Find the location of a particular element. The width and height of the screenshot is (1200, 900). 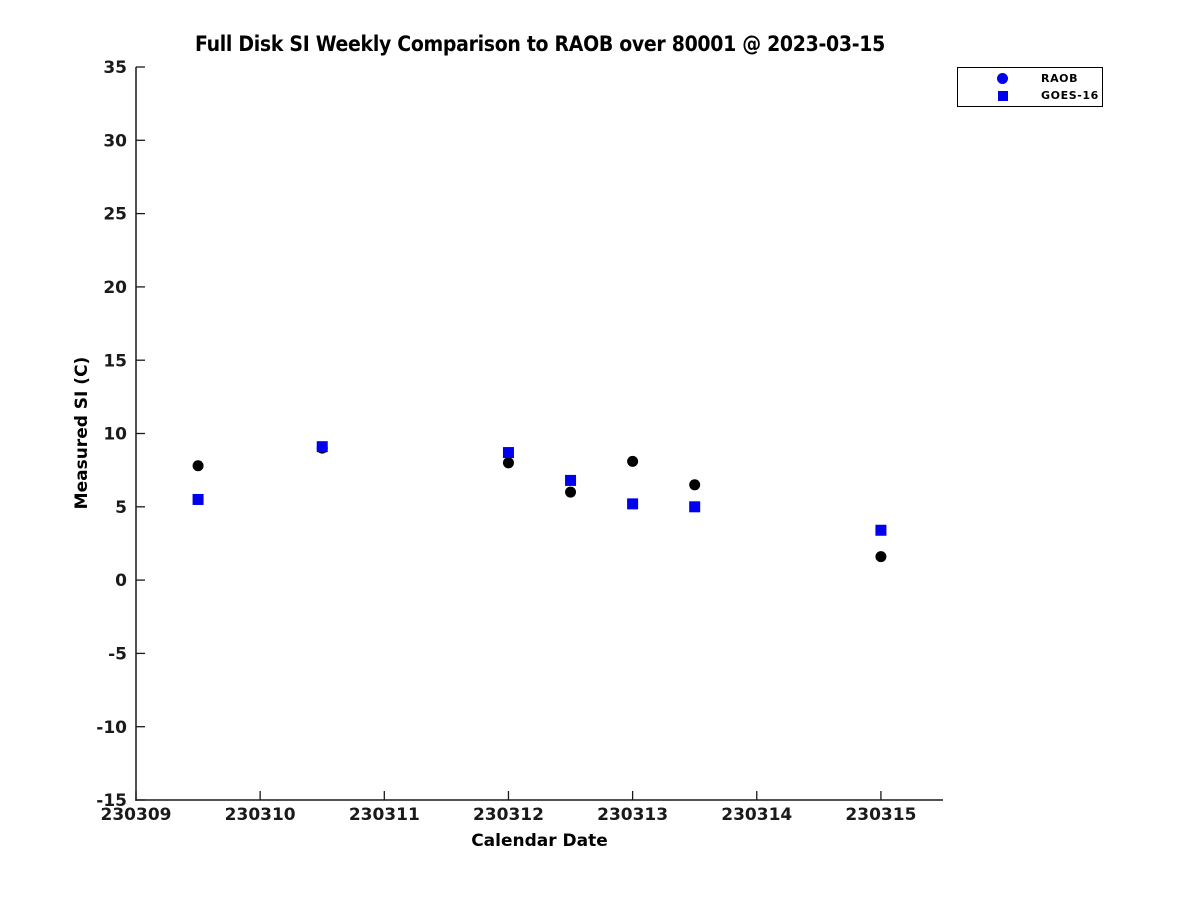

y-tick-label: 35 is located at coordinates (115, 68).